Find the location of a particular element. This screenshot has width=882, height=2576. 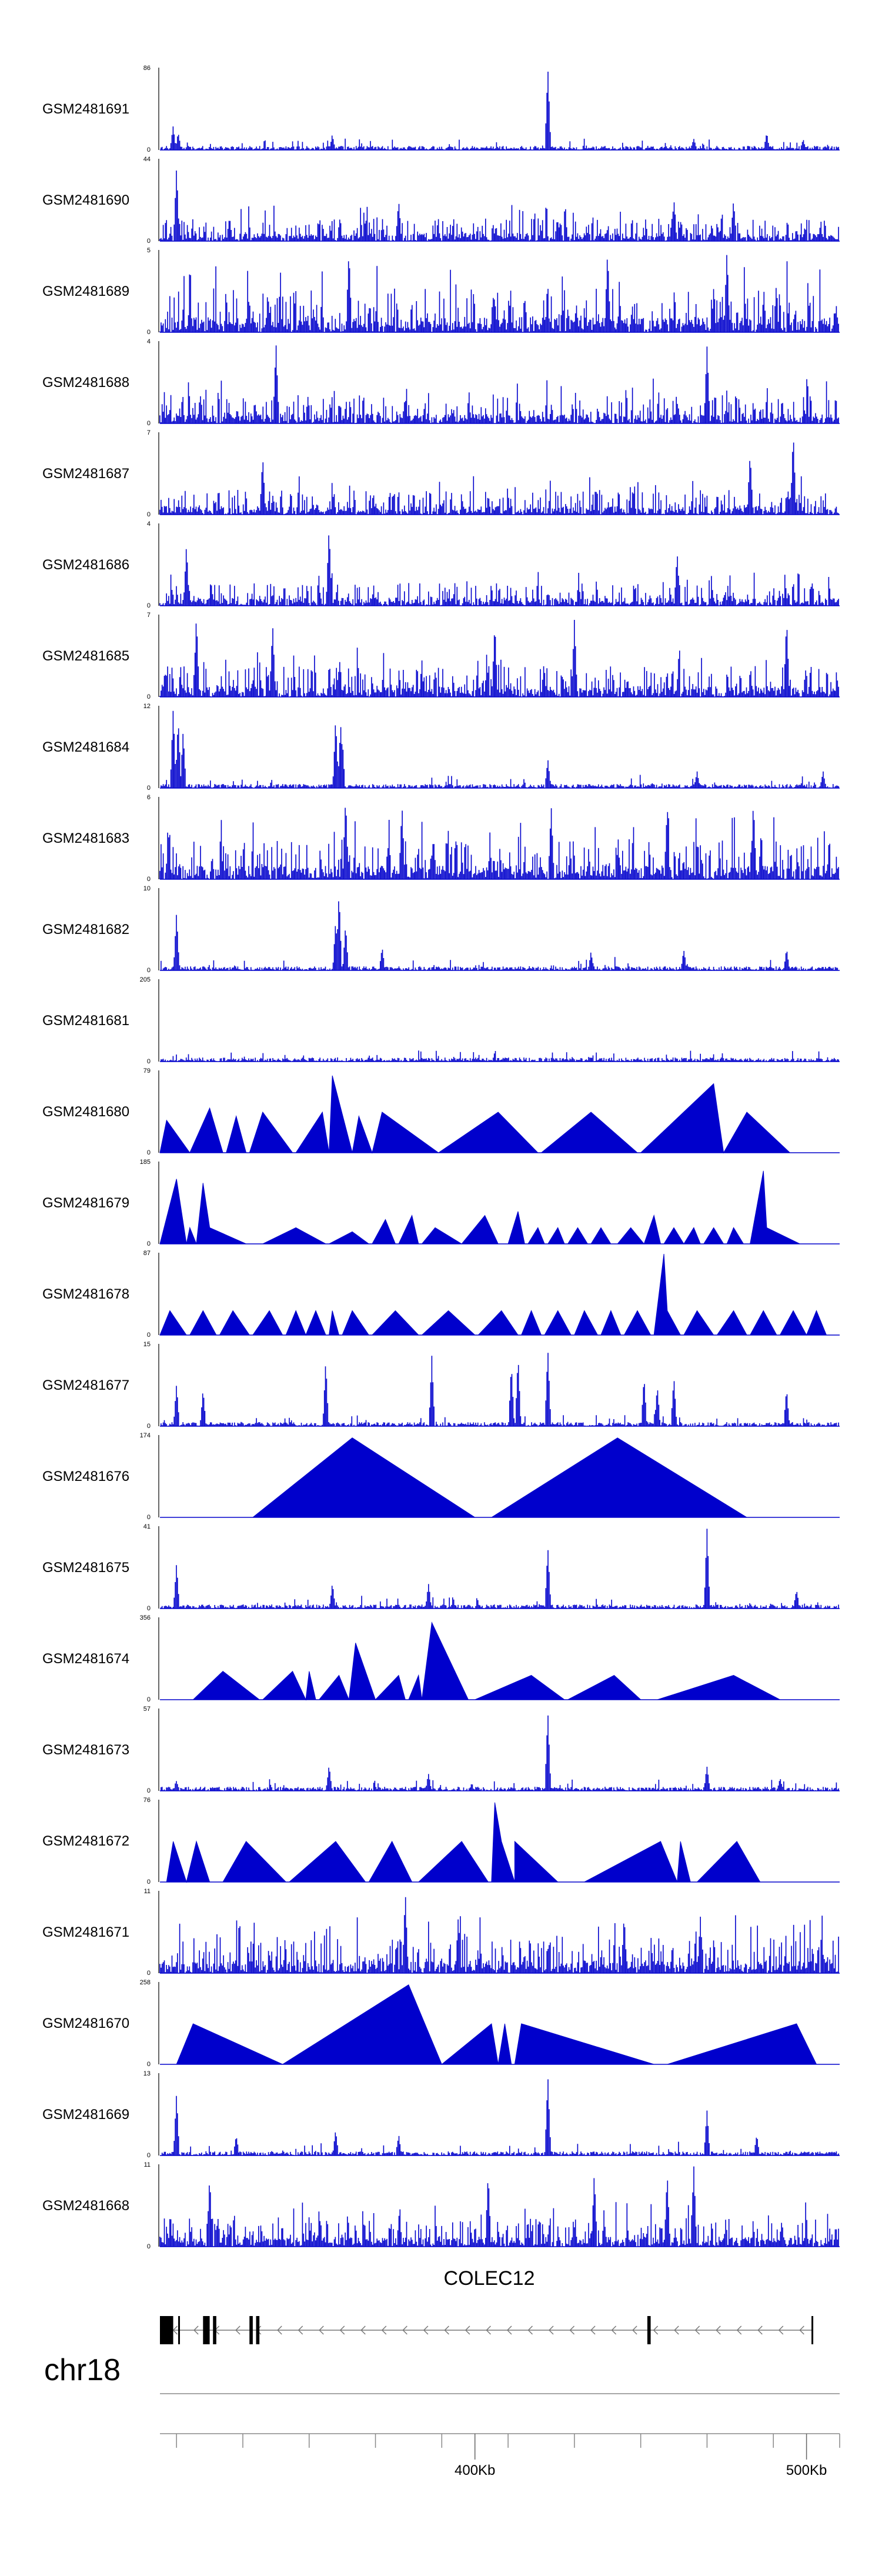

track-GSM2481675: GSM2481675 41 0 is located at coordinates (441, 1567).